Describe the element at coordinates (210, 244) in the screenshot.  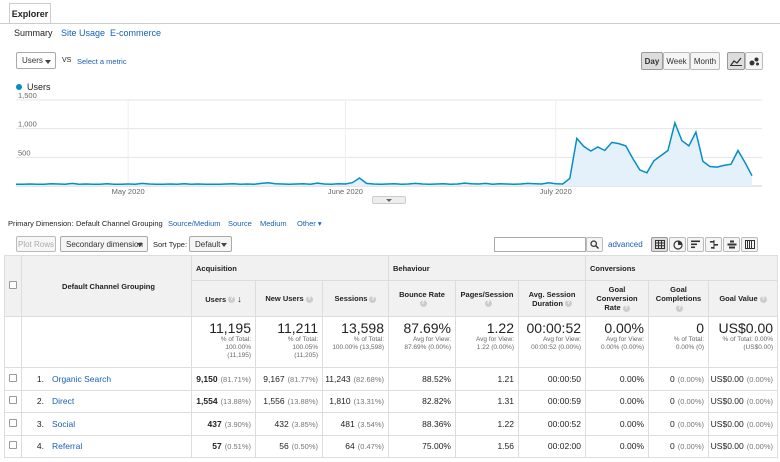
I see `sort-type-select: Default` at that location.